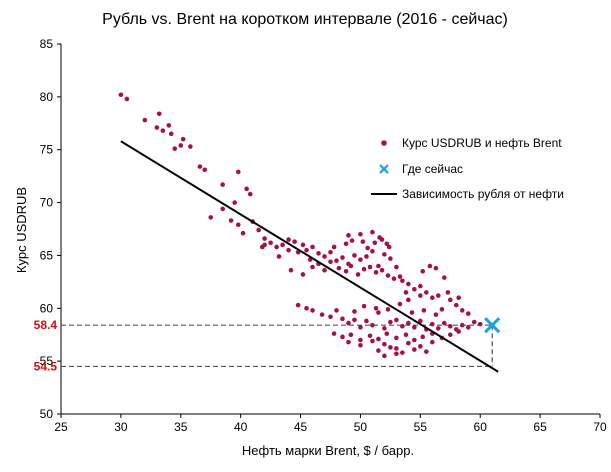 The width and height of the screenshot is (611, 472). Describe the element at coordinates (421, 427) in the screenshot. I see `x-tick-label: 55` at that location.